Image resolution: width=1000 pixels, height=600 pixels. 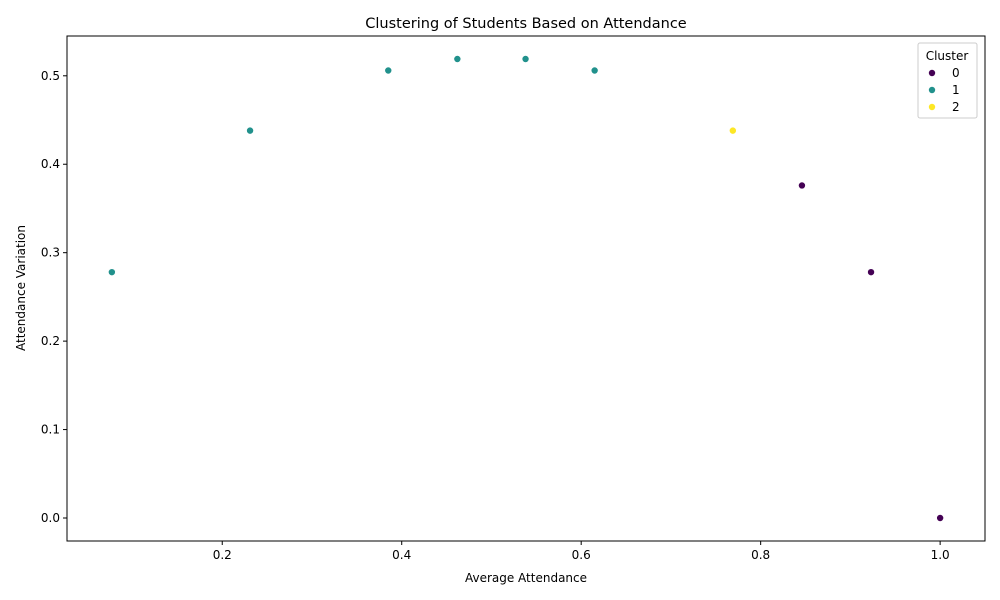 What do you see at coordinates (581, 555) in the screenshot?
I see `x-tick-label: 0.6` at bounding box center [581, 555].